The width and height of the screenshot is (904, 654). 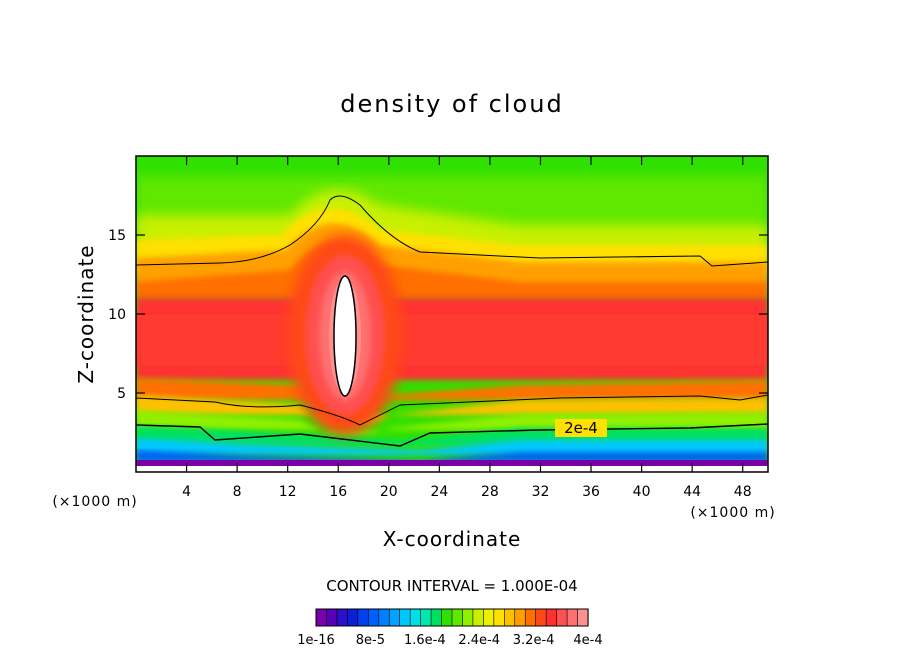 I want to click on field-band-red-core, so click(x=452, y=340).